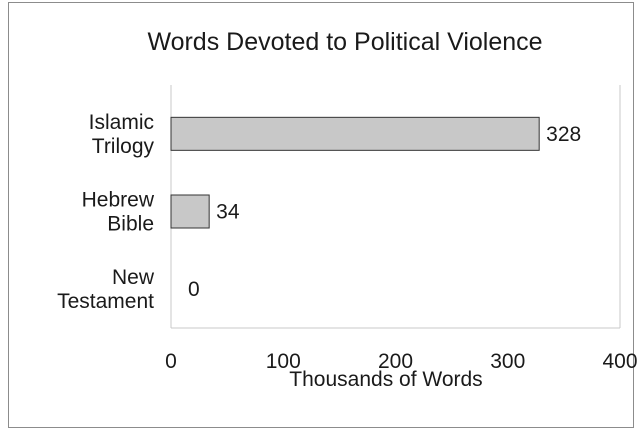 This screenshot has height=434, width=640. I want to click on tick-label: 200, so click(395, 361).